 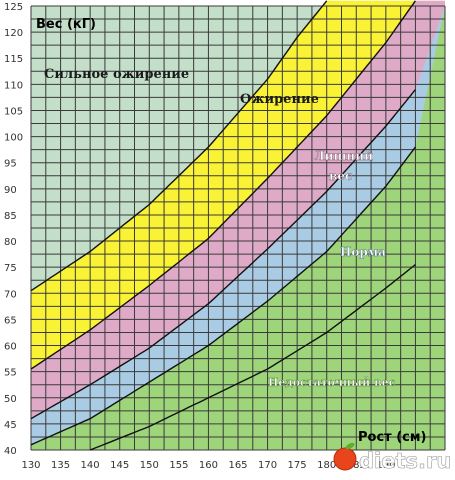 I want to click on zone-label-excess-line1: Лишний, so click(x=343, y=156).